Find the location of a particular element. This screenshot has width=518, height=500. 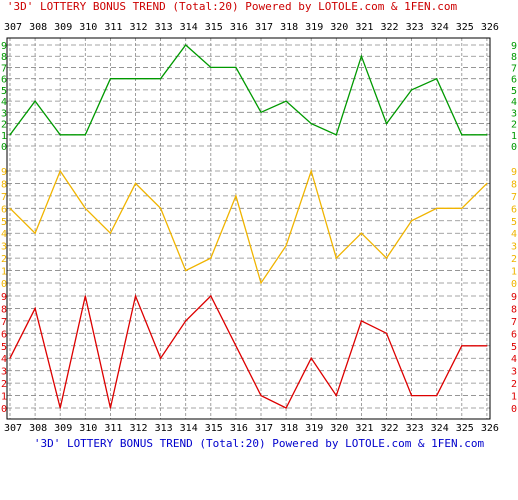

x-tick-label-top: 322 is located at coordinates (389, 27).